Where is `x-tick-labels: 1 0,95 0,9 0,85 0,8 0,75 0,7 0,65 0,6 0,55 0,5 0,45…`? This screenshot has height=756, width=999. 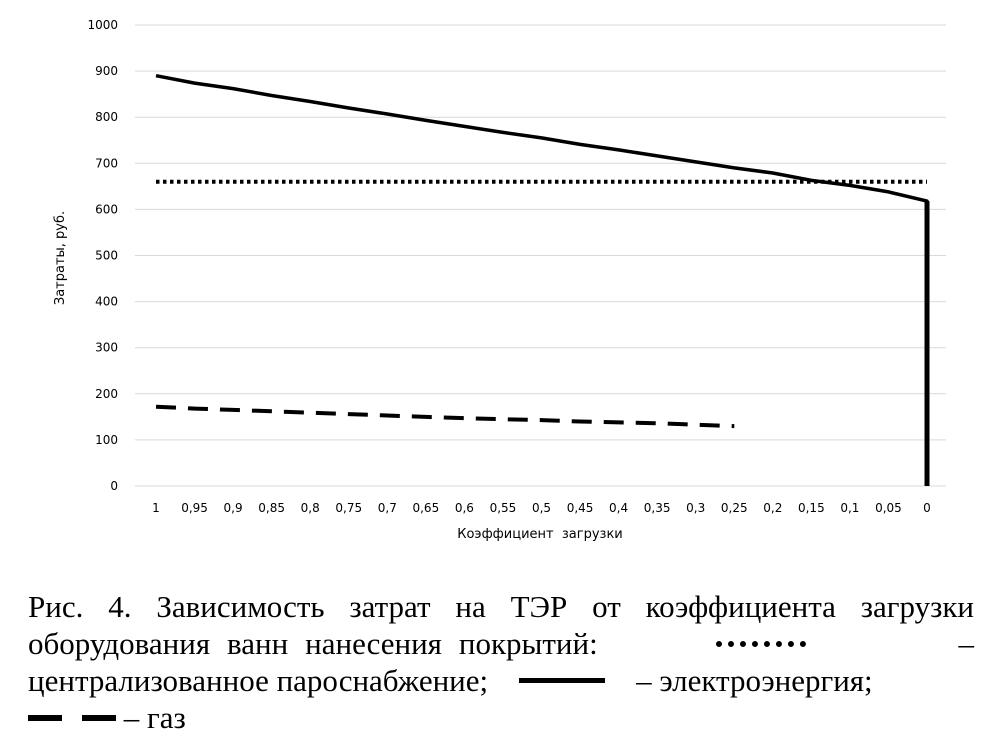 x-tick-labels: 1 0,95 0,9 0,85 0,8 0,75 0,7 0,65 0,6 0,55 0,5 0,45… is located at coordinates (541, 508).